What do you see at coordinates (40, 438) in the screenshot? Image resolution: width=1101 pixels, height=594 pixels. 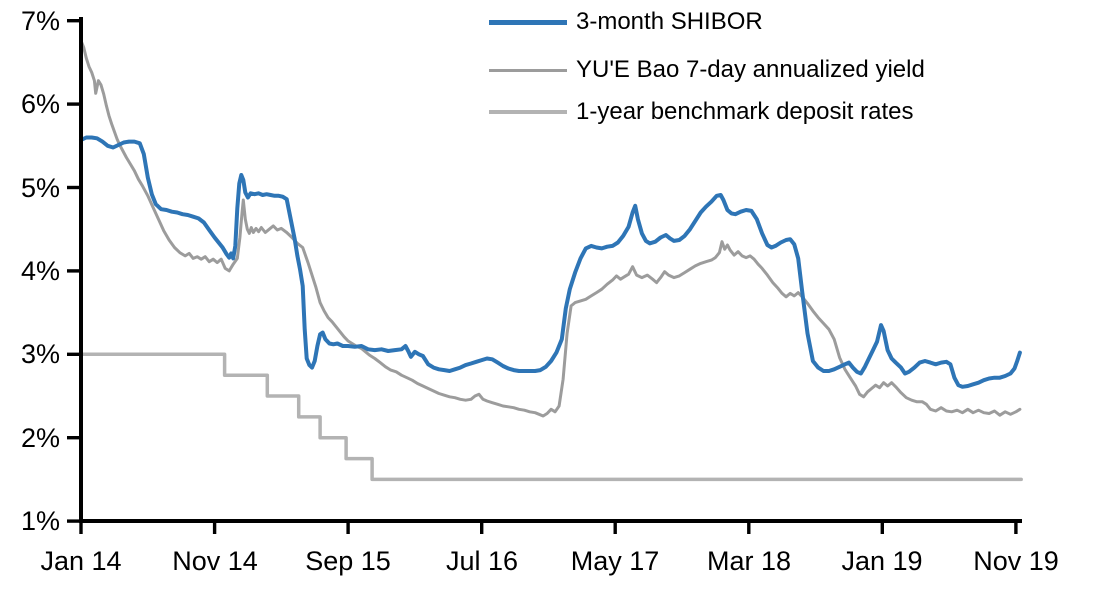 I see `y-axis-tick-label: 2%` at bounding box center [40, 438].